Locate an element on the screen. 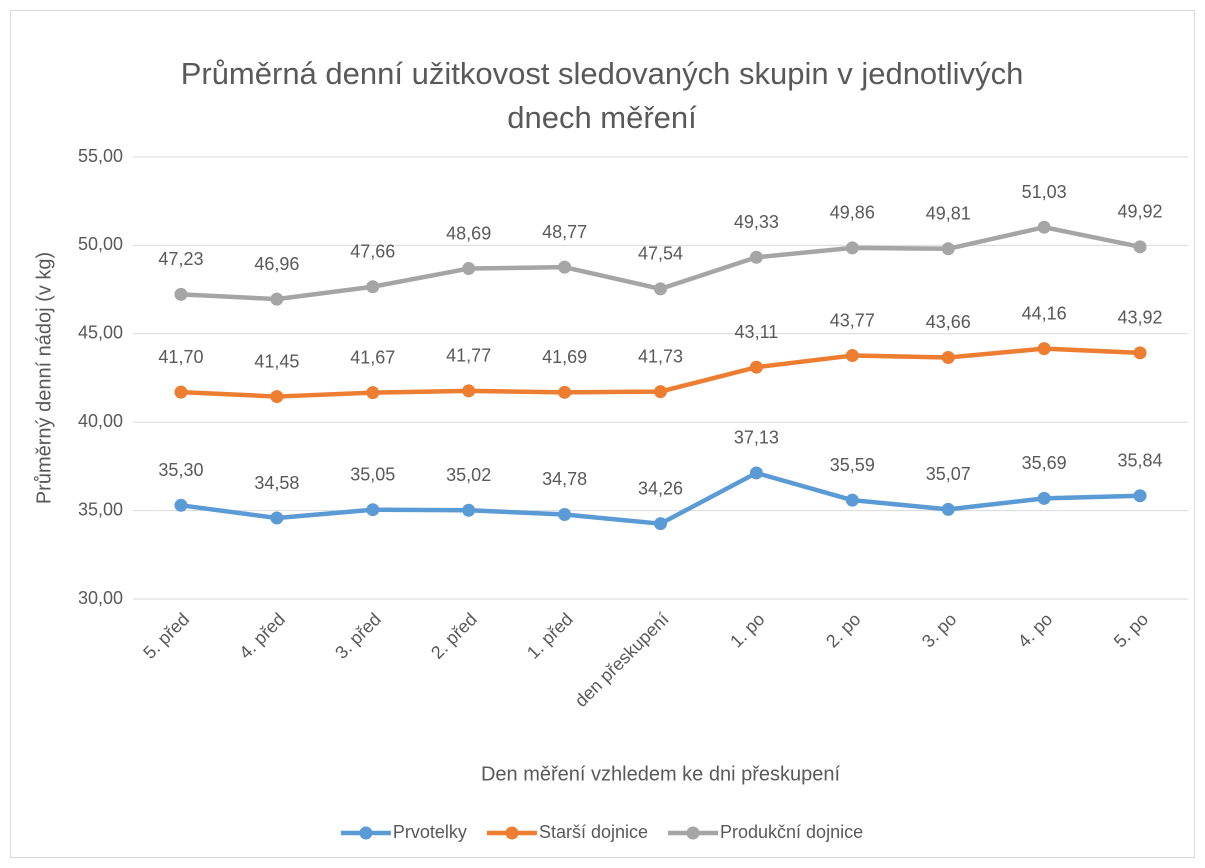  data-label: 49,86 is located at coordinates (852, 213).